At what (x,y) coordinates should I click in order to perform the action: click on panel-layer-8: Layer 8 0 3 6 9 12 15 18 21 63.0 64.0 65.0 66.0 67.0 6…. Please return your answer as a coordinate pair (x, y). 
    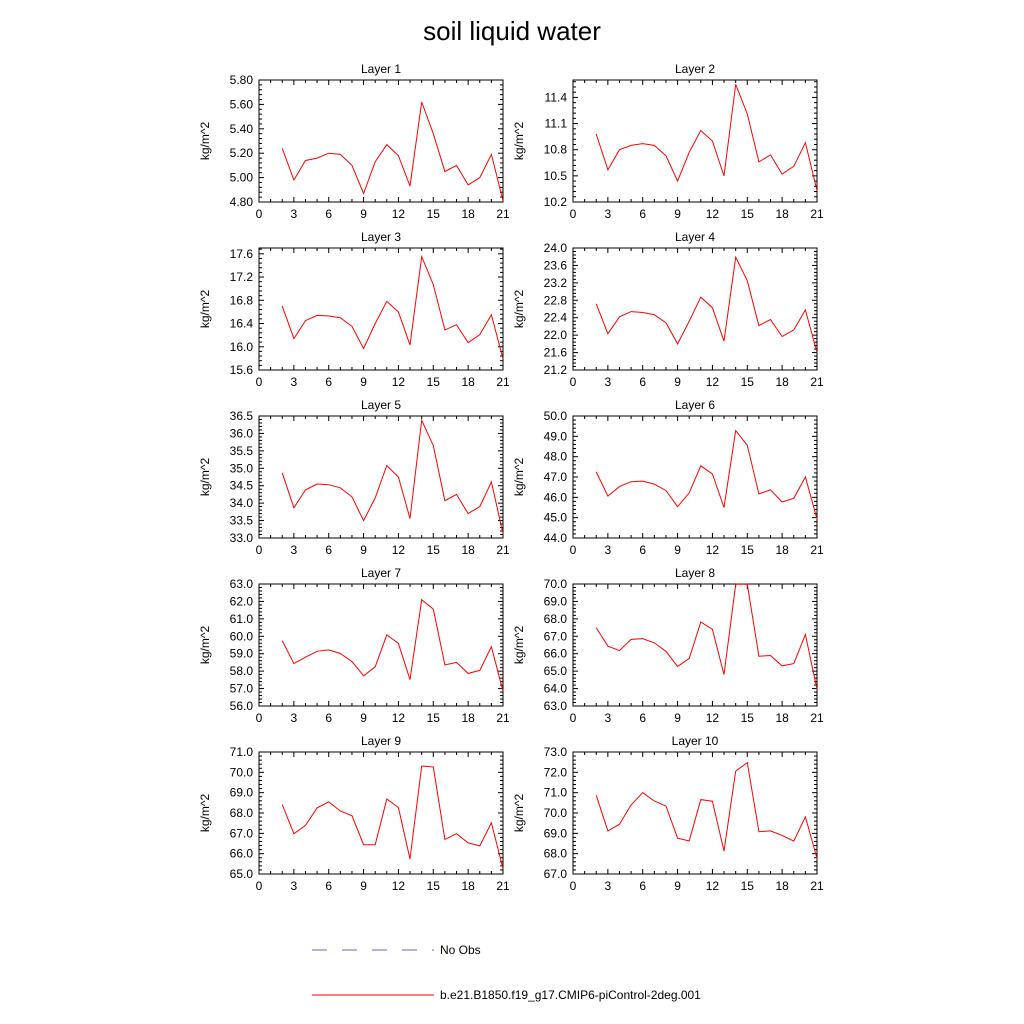
    Looking at the image, I should click on (668, 645).